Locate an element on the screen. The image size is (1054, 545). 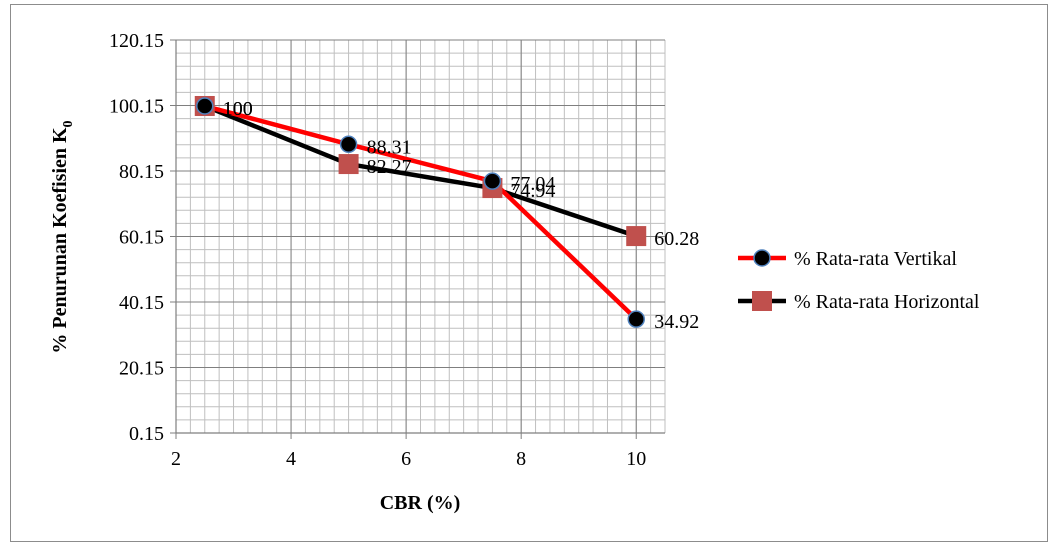
y-axis-title-main: % Penurunan Koefisien K is located at coordinates (60, 240).